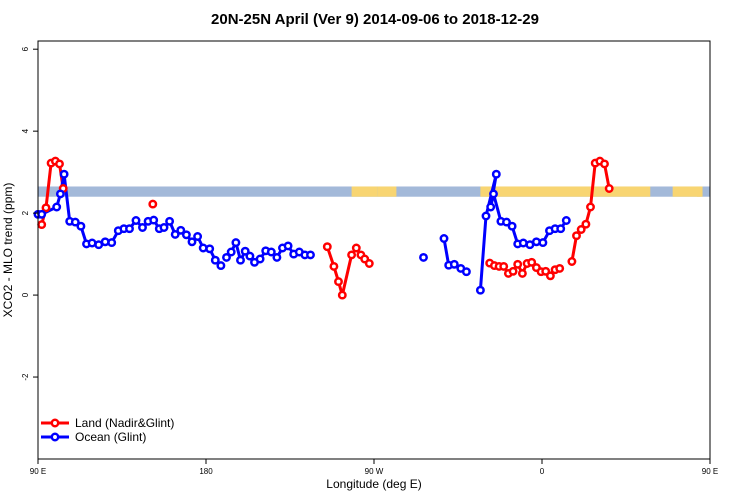  Describe the element at coordinates (374, 471) in the screenshot. I see `x-tick-label: 90 W` at that location.